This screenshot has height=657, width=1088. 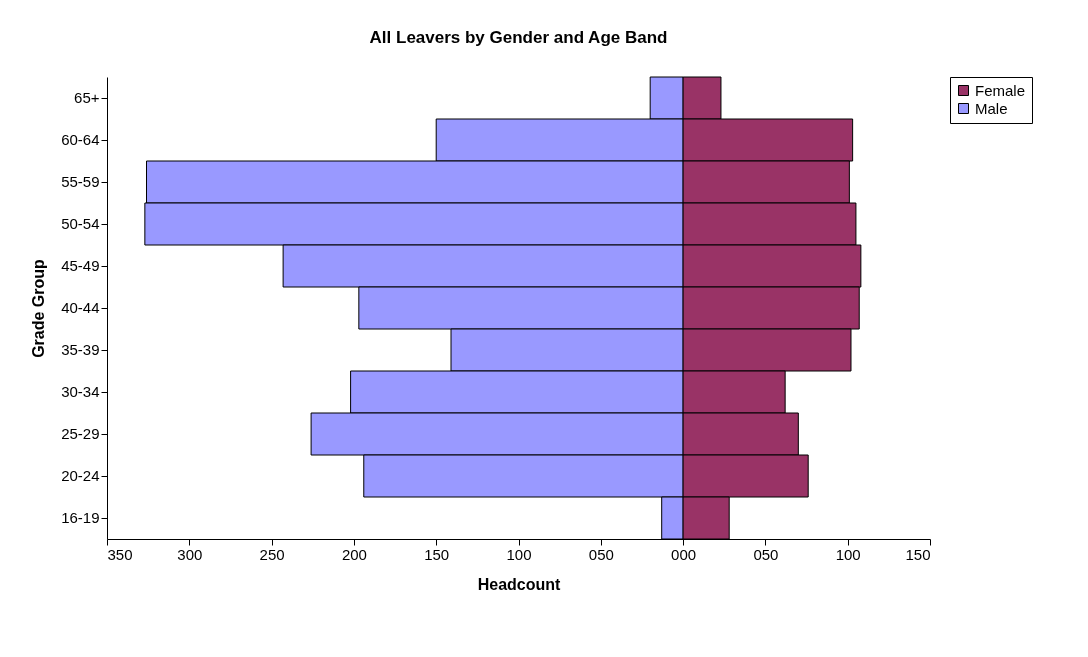 I want to click on y-tick-label: 65+, so click(x=87, y=97).